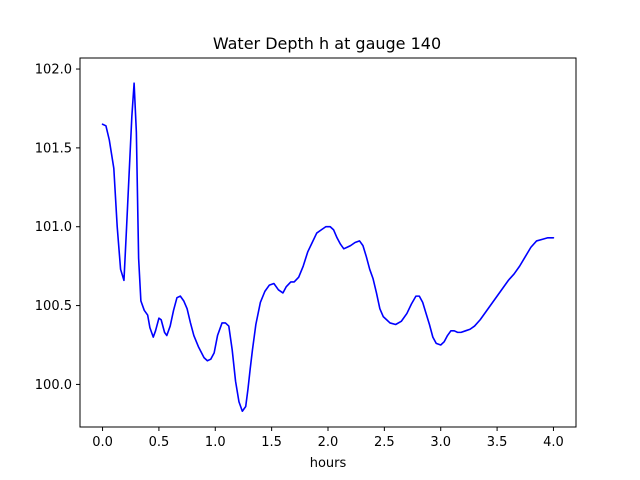 The width and height of the screenshot is (640, 480). Describe the element at coordinates (53, 70) in the screenshot. I see `y-tick-label: 102.0` at that location.